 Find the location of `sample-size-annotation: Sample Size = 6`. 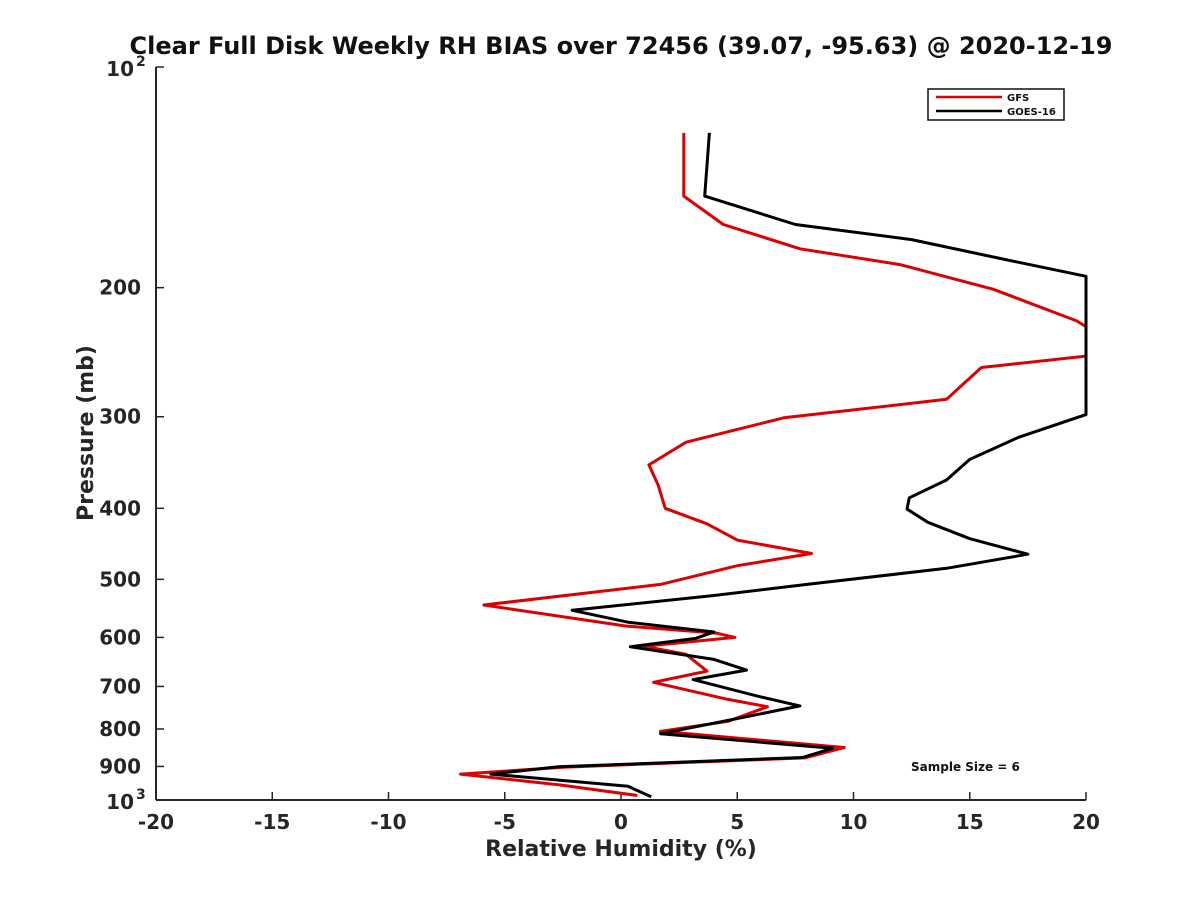

sample-size-annotation: Sample Size = 6 is located at coordinates (965, 767).